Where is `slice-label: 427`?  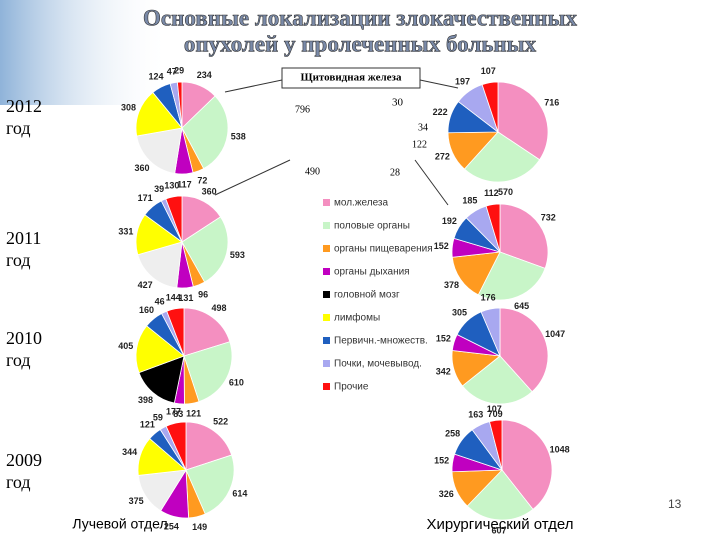
slice-label: 427 is located at coordinates (145, 285).